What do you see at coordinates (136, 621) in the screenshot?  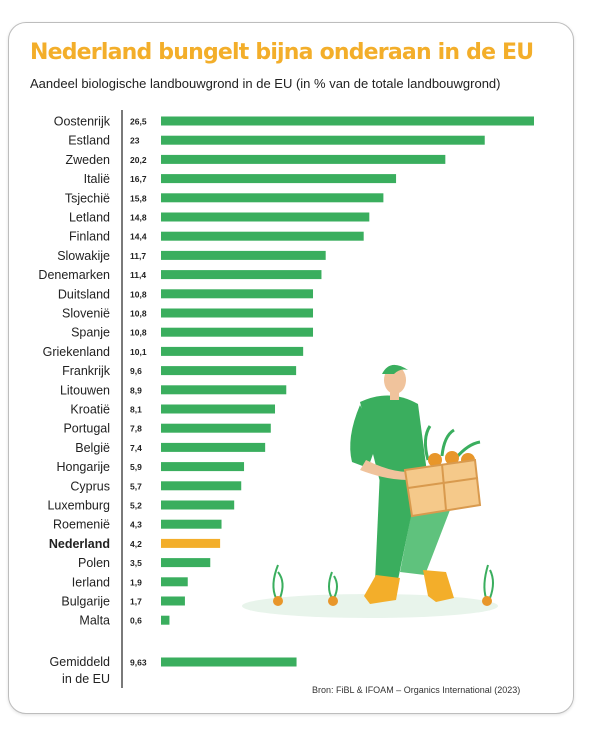 I see `value-label: 0,6` at bounding box center [136, 621].